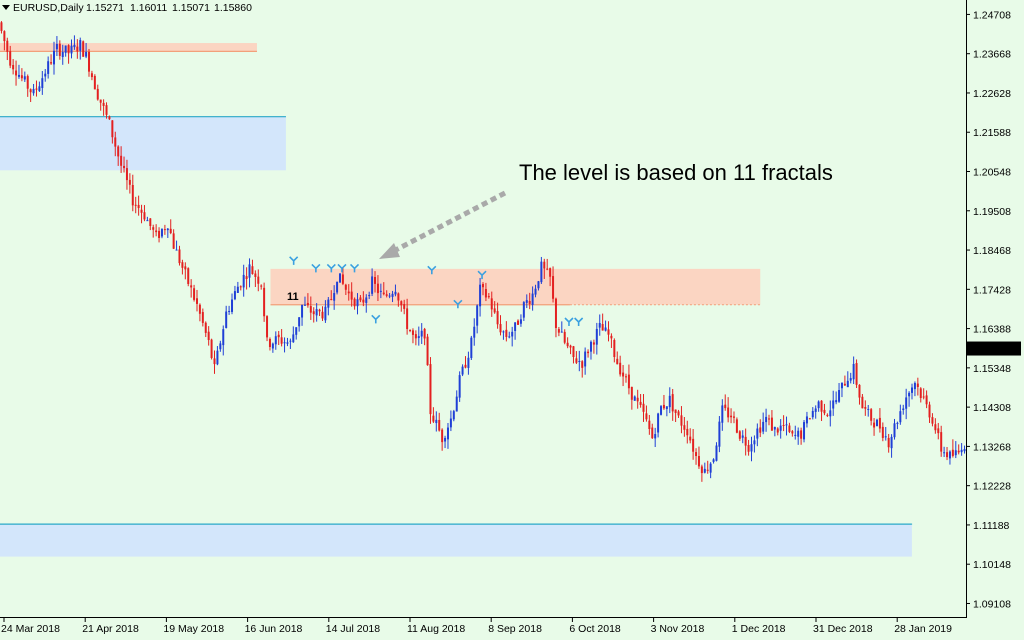 The width and height of the screenshot is (1024, 640). I want to click on time-tick-label: 28 Jan 2019, so click(923, 629).